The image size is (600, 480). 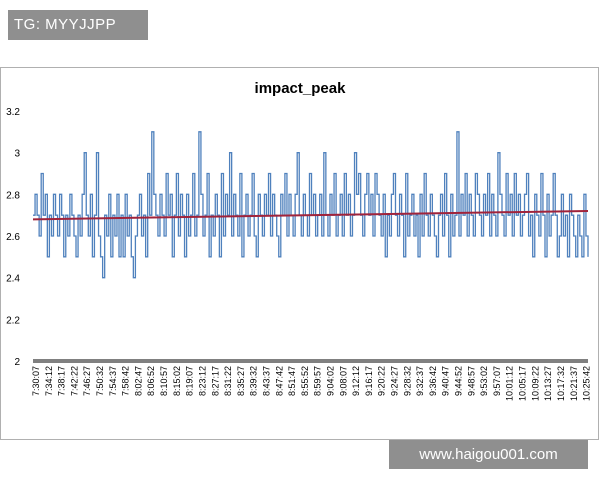 What do you see at coordinates (305, 381) in the screenshot?
I see `x-tick-label: 8:55:52` at bounding box center [305, 381].